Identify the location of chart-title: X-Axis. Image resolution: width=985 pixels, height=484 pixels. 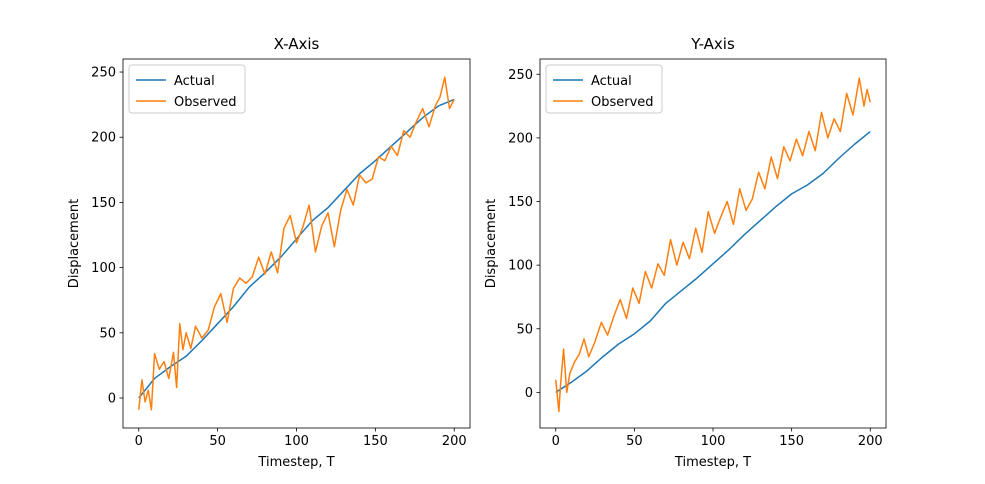
(297, 44).